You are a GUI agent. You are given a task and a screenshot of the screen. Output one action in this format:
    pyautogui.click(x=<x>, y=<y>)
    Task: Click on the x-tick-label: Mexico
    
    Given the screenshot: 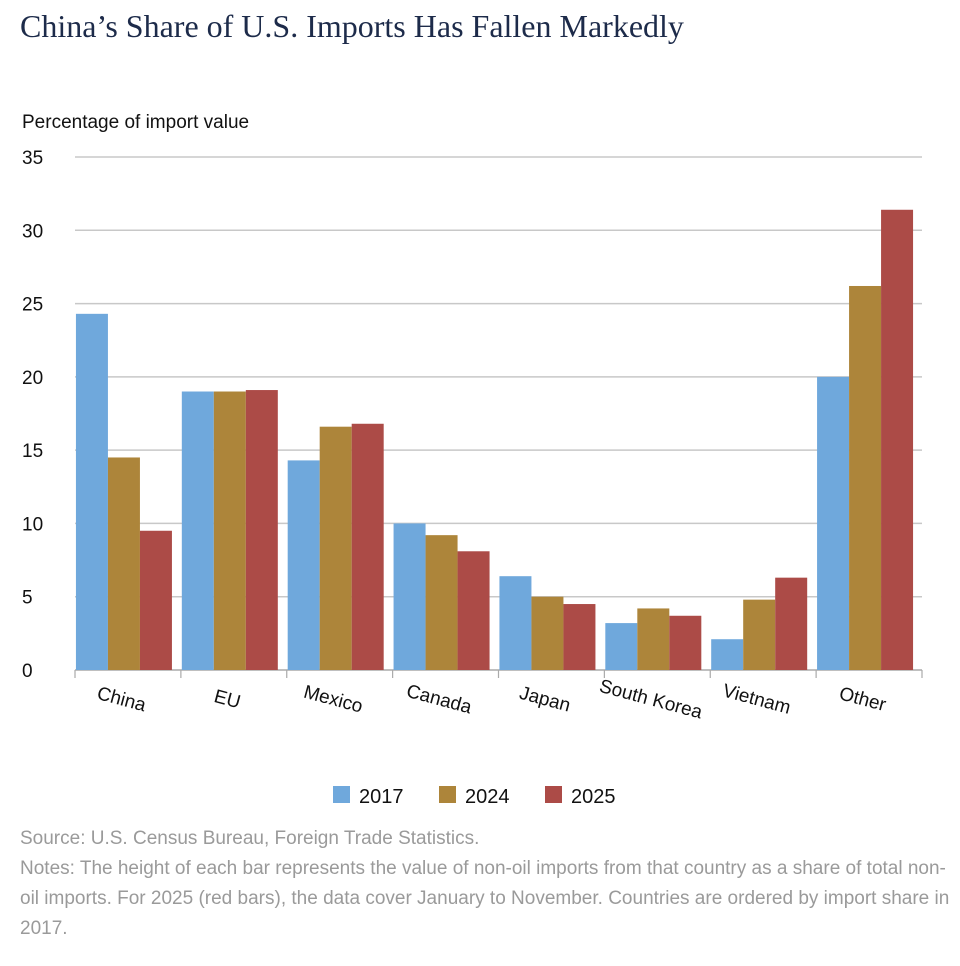 What is the action you would take?
    pyautogui.click(x=333, y=700)
    